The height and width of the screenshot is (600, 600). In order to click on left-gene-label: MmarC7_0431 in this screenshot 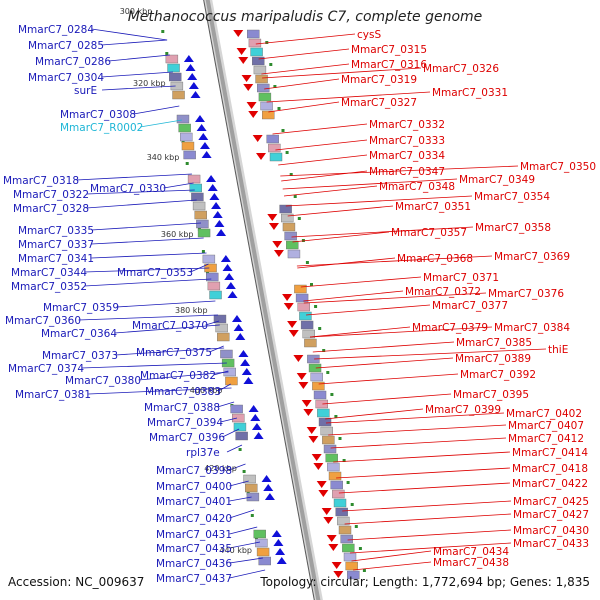, I will do `click(194, 535)`.